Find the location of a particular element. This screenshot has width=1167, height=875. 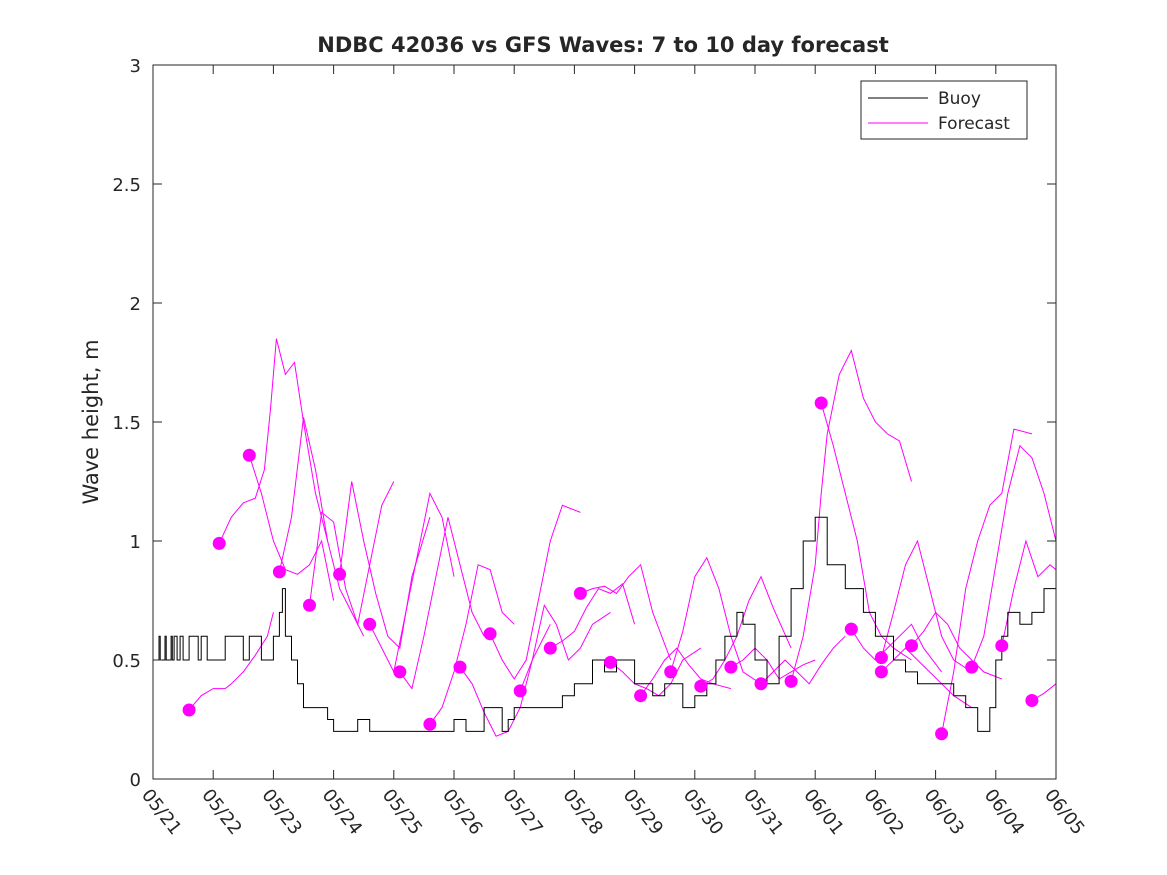

legend-box is located at coordinates (944, 110).